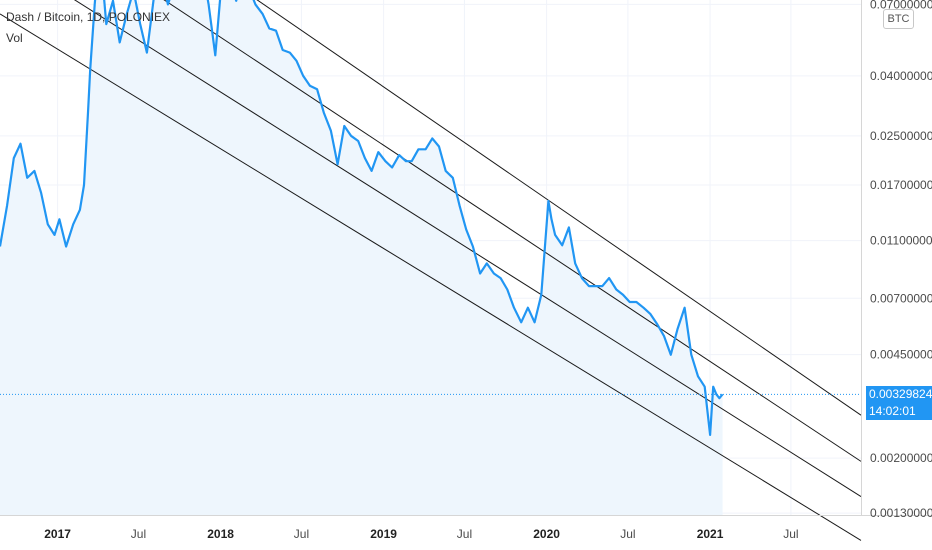  I want to click on price-tick-label: 0.00200000, so click(901, 458).